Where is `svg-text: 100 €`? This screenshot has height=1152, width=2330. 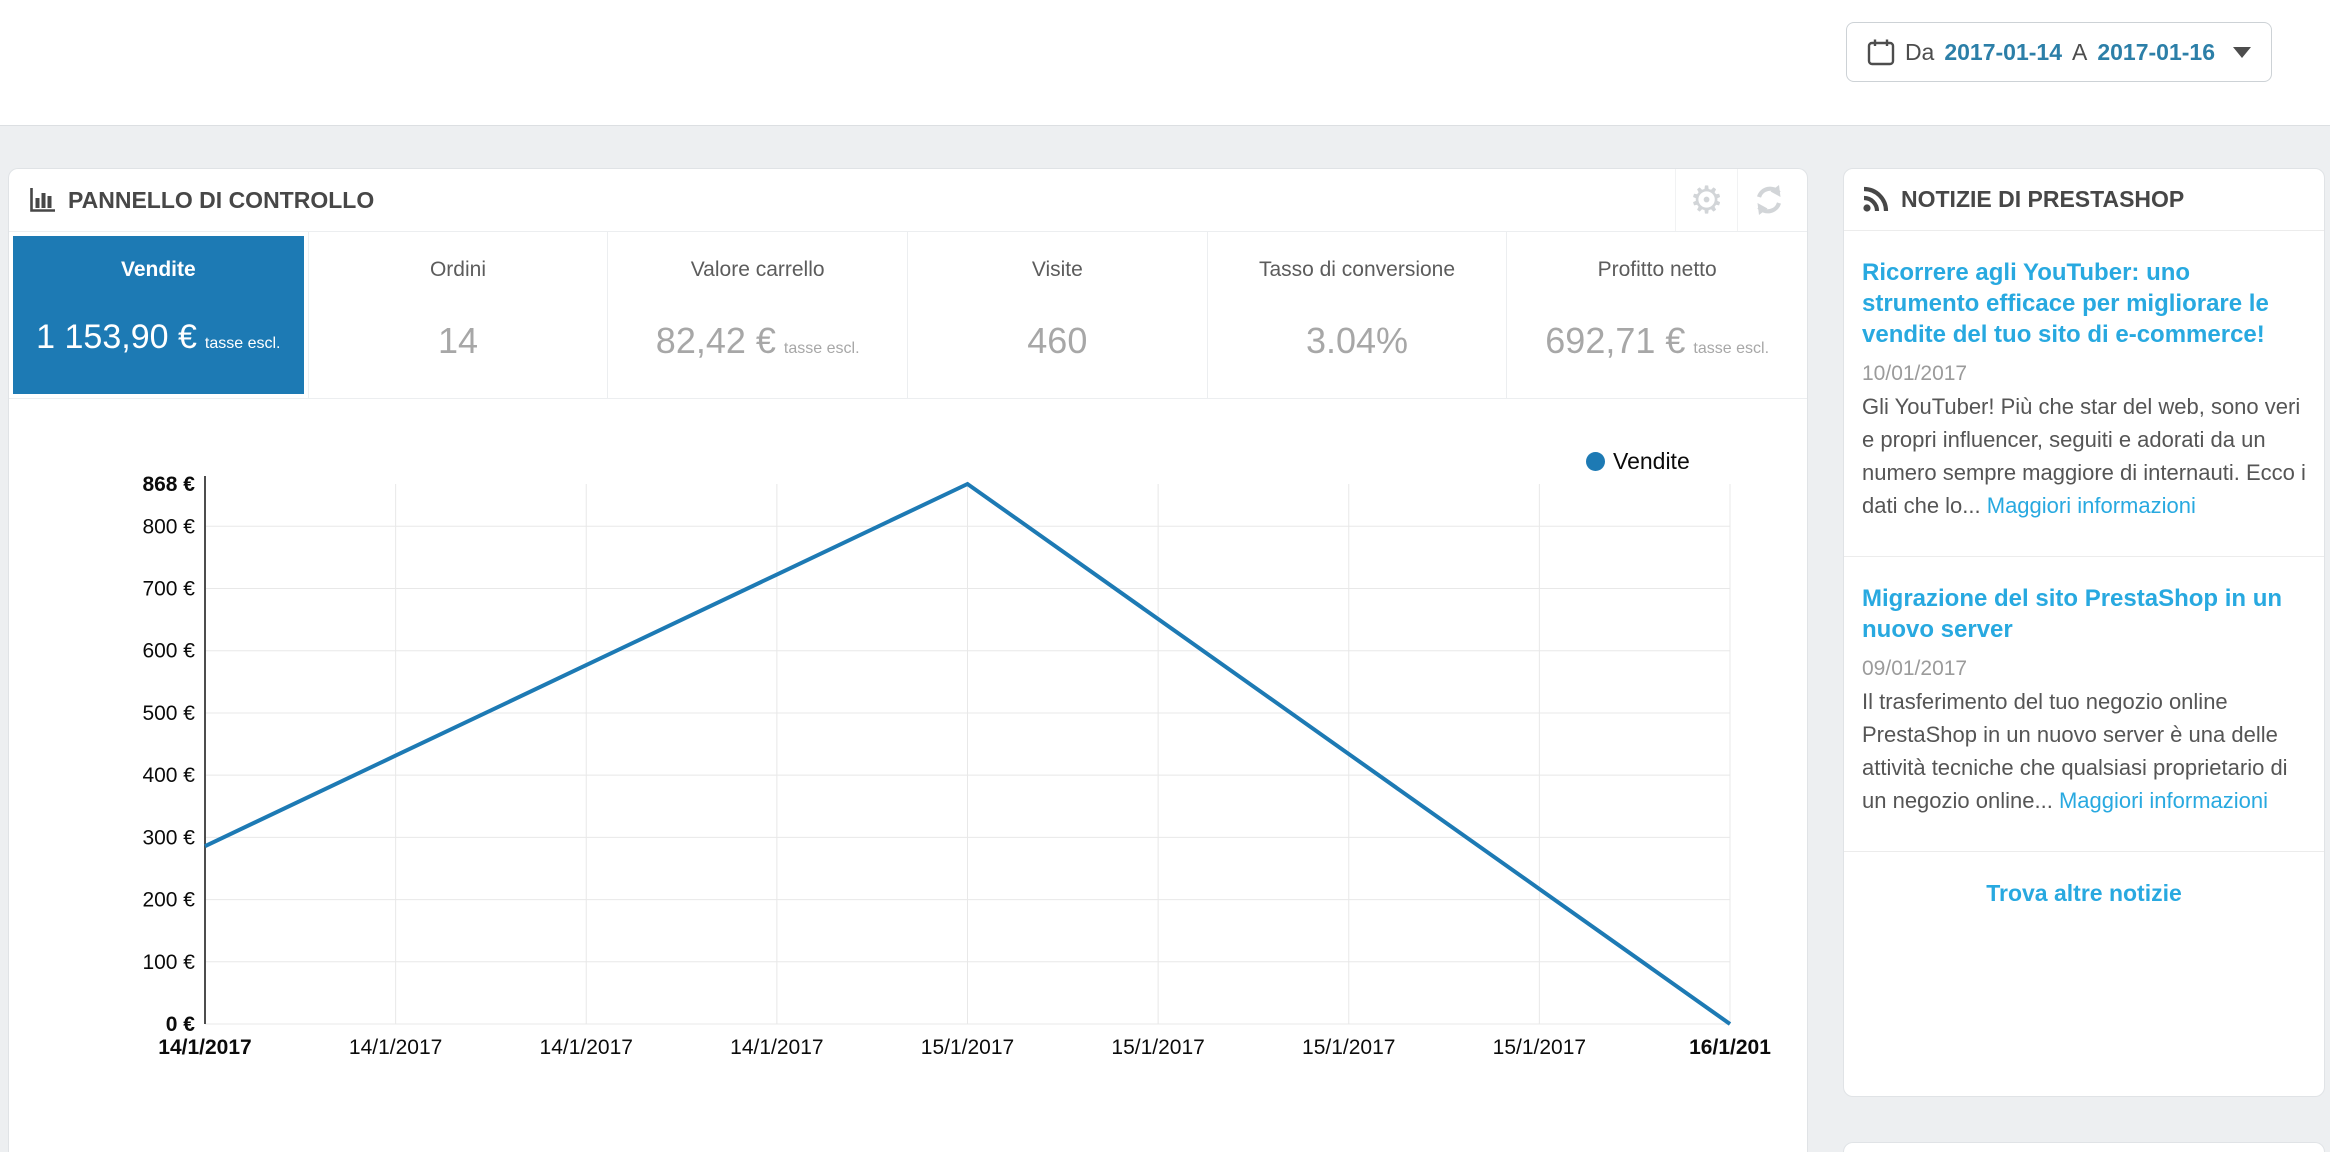 svg-text: 100 € is located at coordinates (168, 962).